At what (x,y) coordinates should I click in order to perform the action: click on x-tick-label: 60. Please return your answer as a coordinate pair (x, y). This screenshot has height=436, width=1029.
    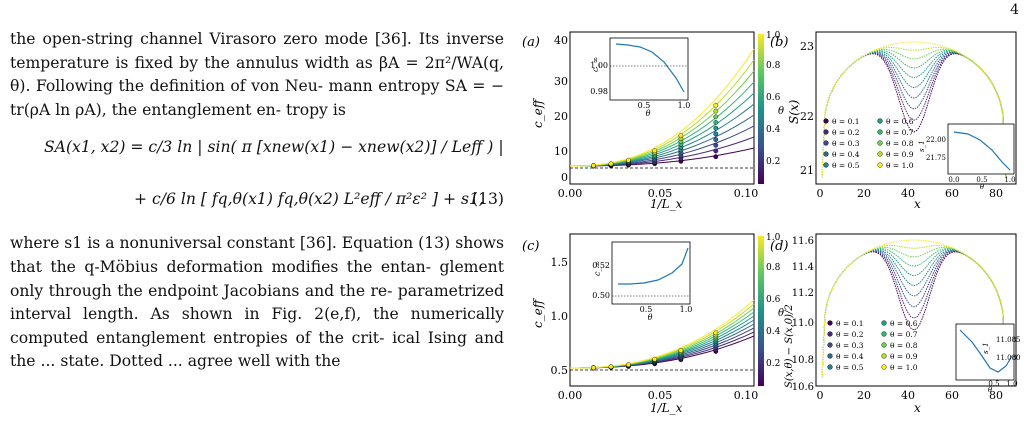
    Looking at the image, I should click on (952, 395).